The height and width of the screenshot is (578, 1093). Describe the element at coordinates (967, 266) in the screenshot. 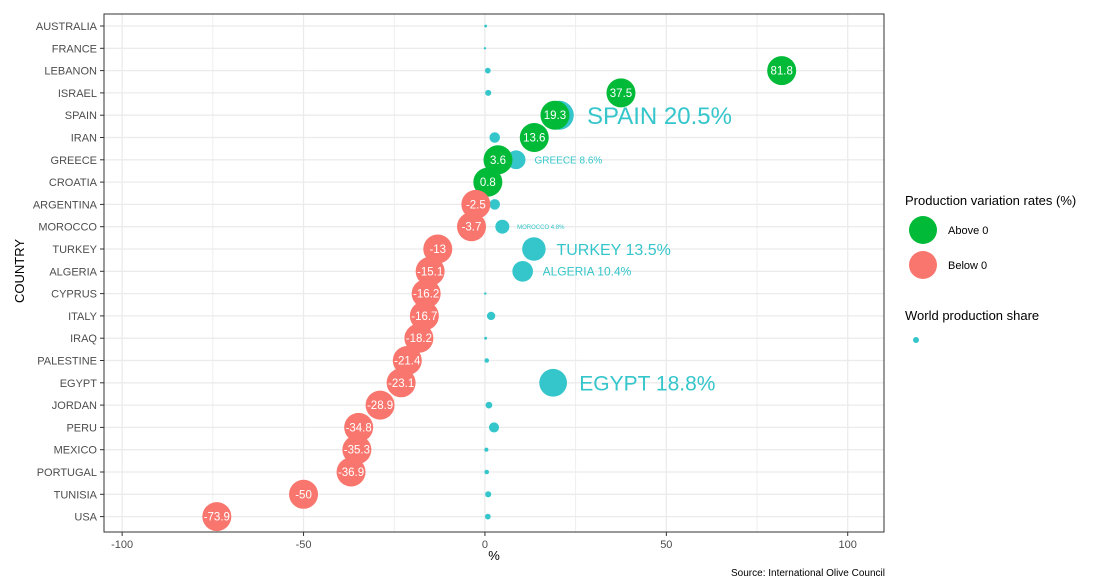

I see `legend-below-label: Below 0` at that location.